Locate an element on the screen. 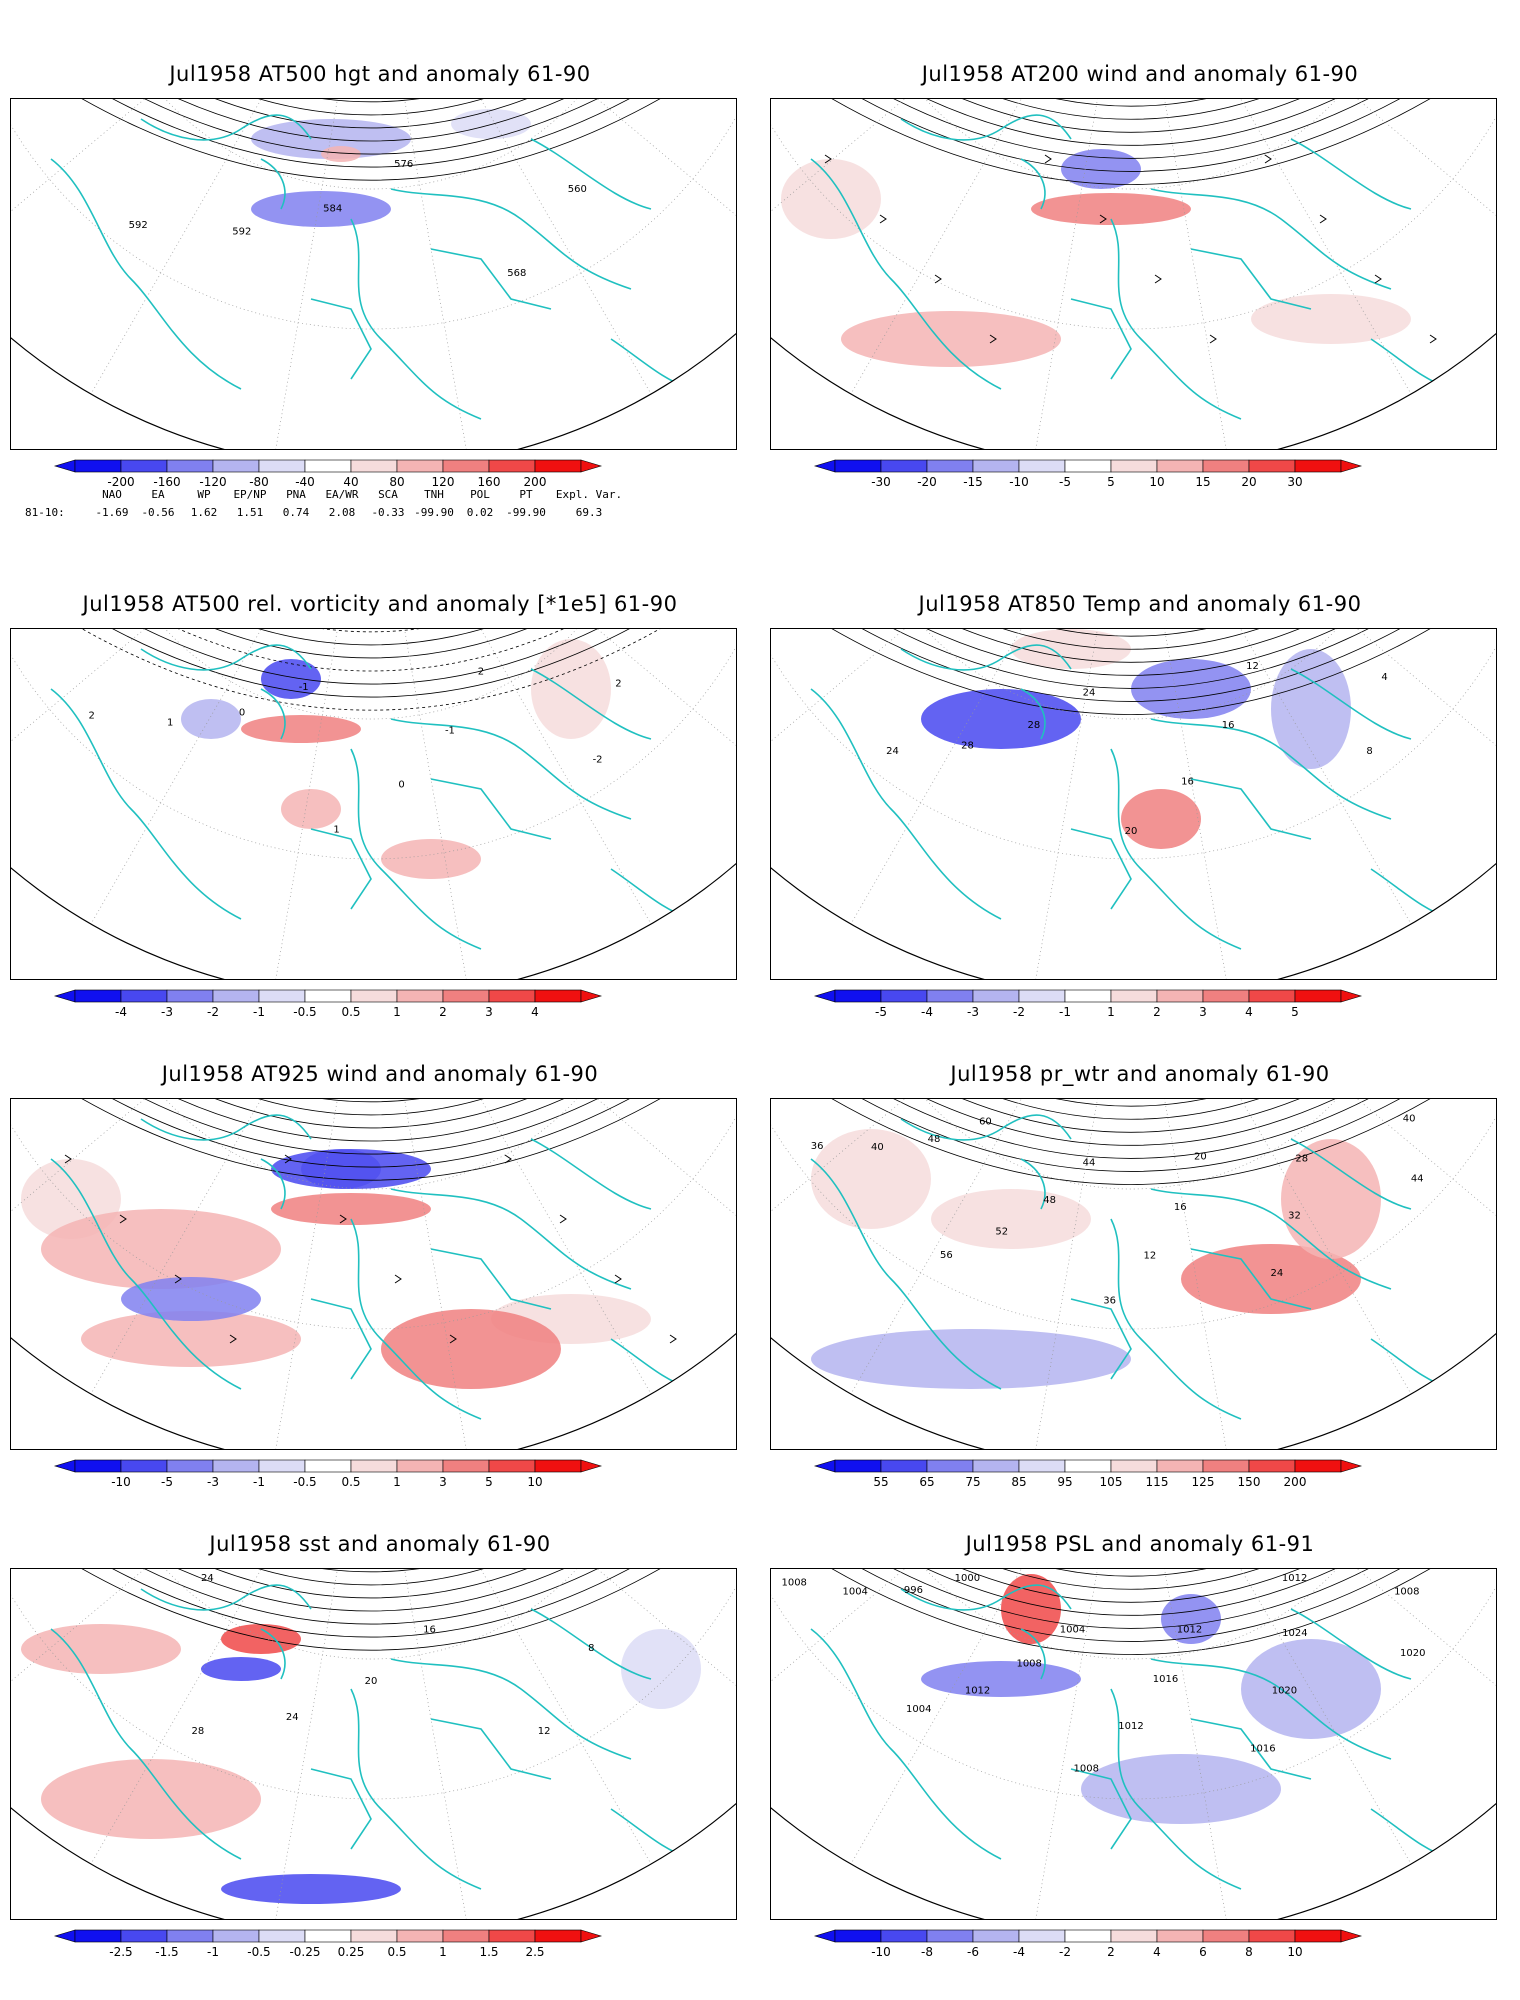 This screenshot has width=1520, height=2000. colorbar-tick-label: 200 is located at coordinates (535, 482).